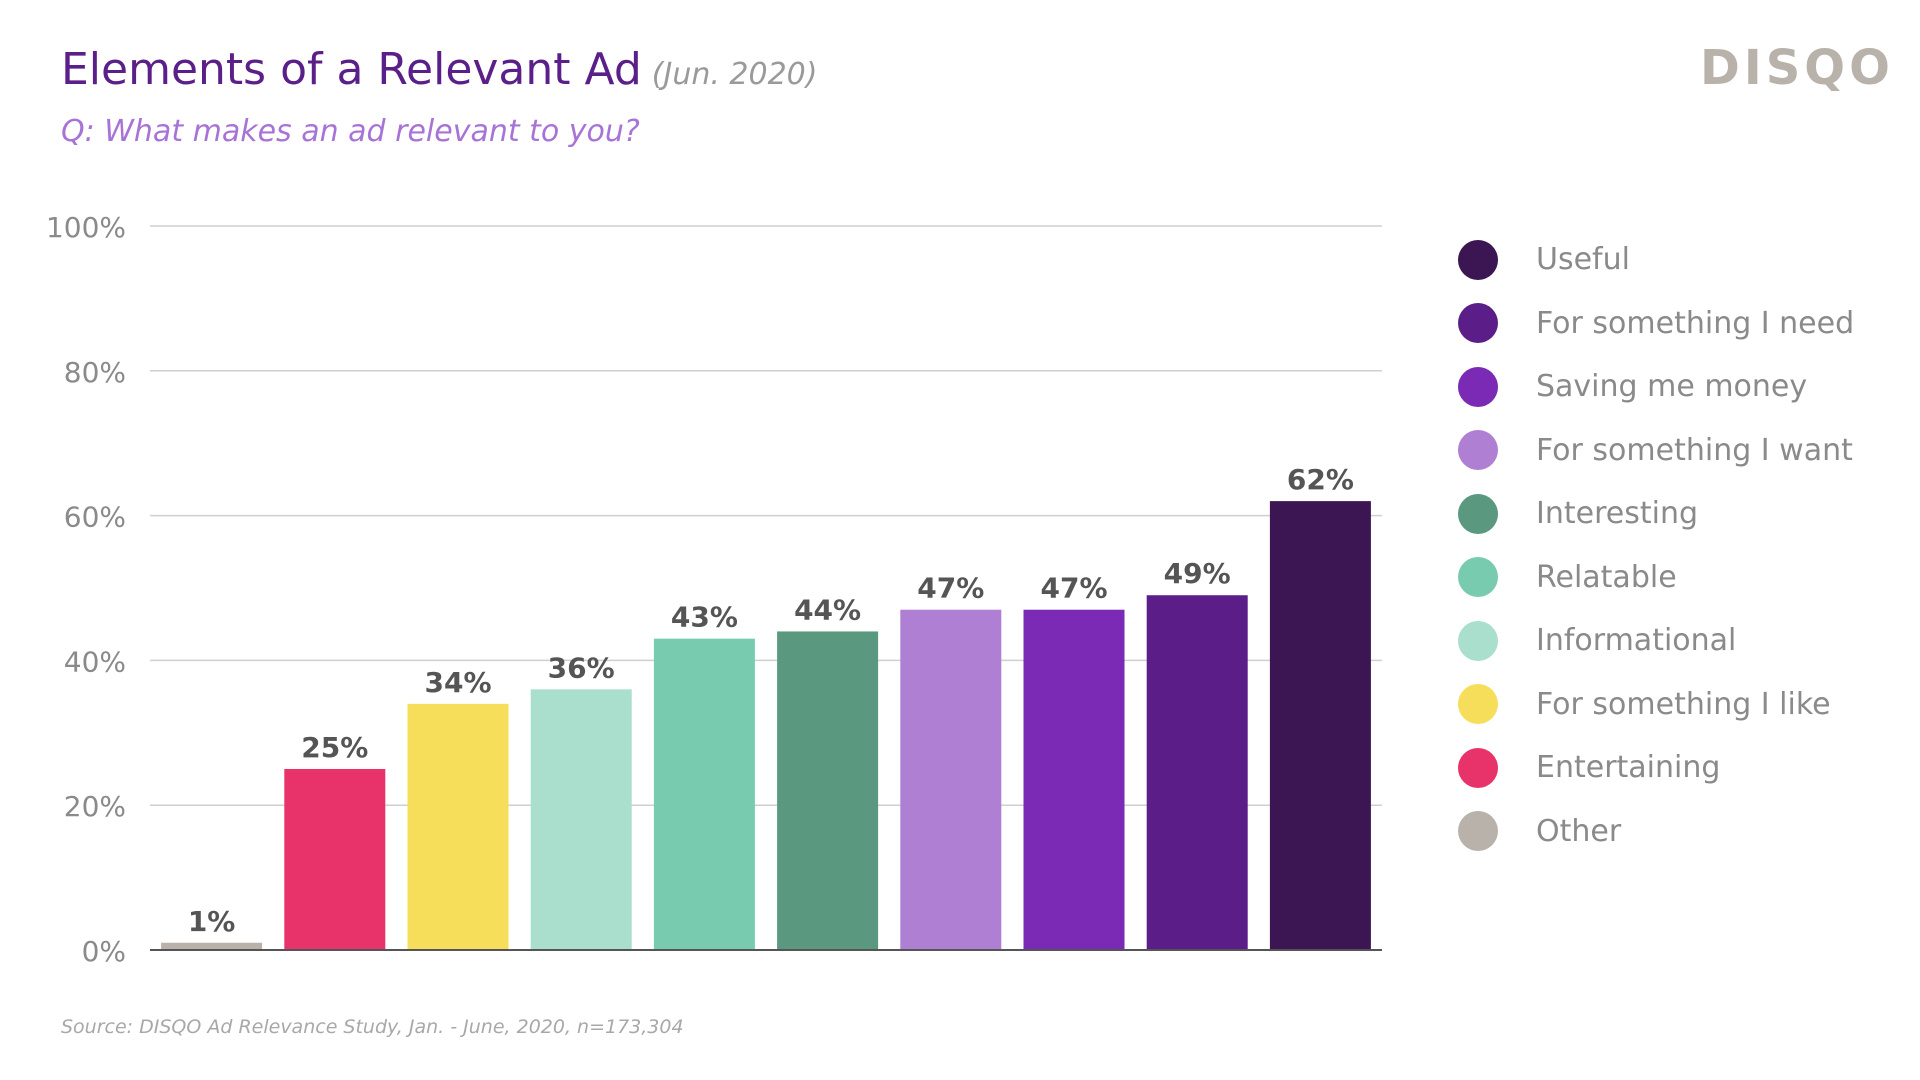 Image resolution: width=1920 pixels, height=1080 pixels. I want to click on y-tick-label: 60%, so click(95, 517).